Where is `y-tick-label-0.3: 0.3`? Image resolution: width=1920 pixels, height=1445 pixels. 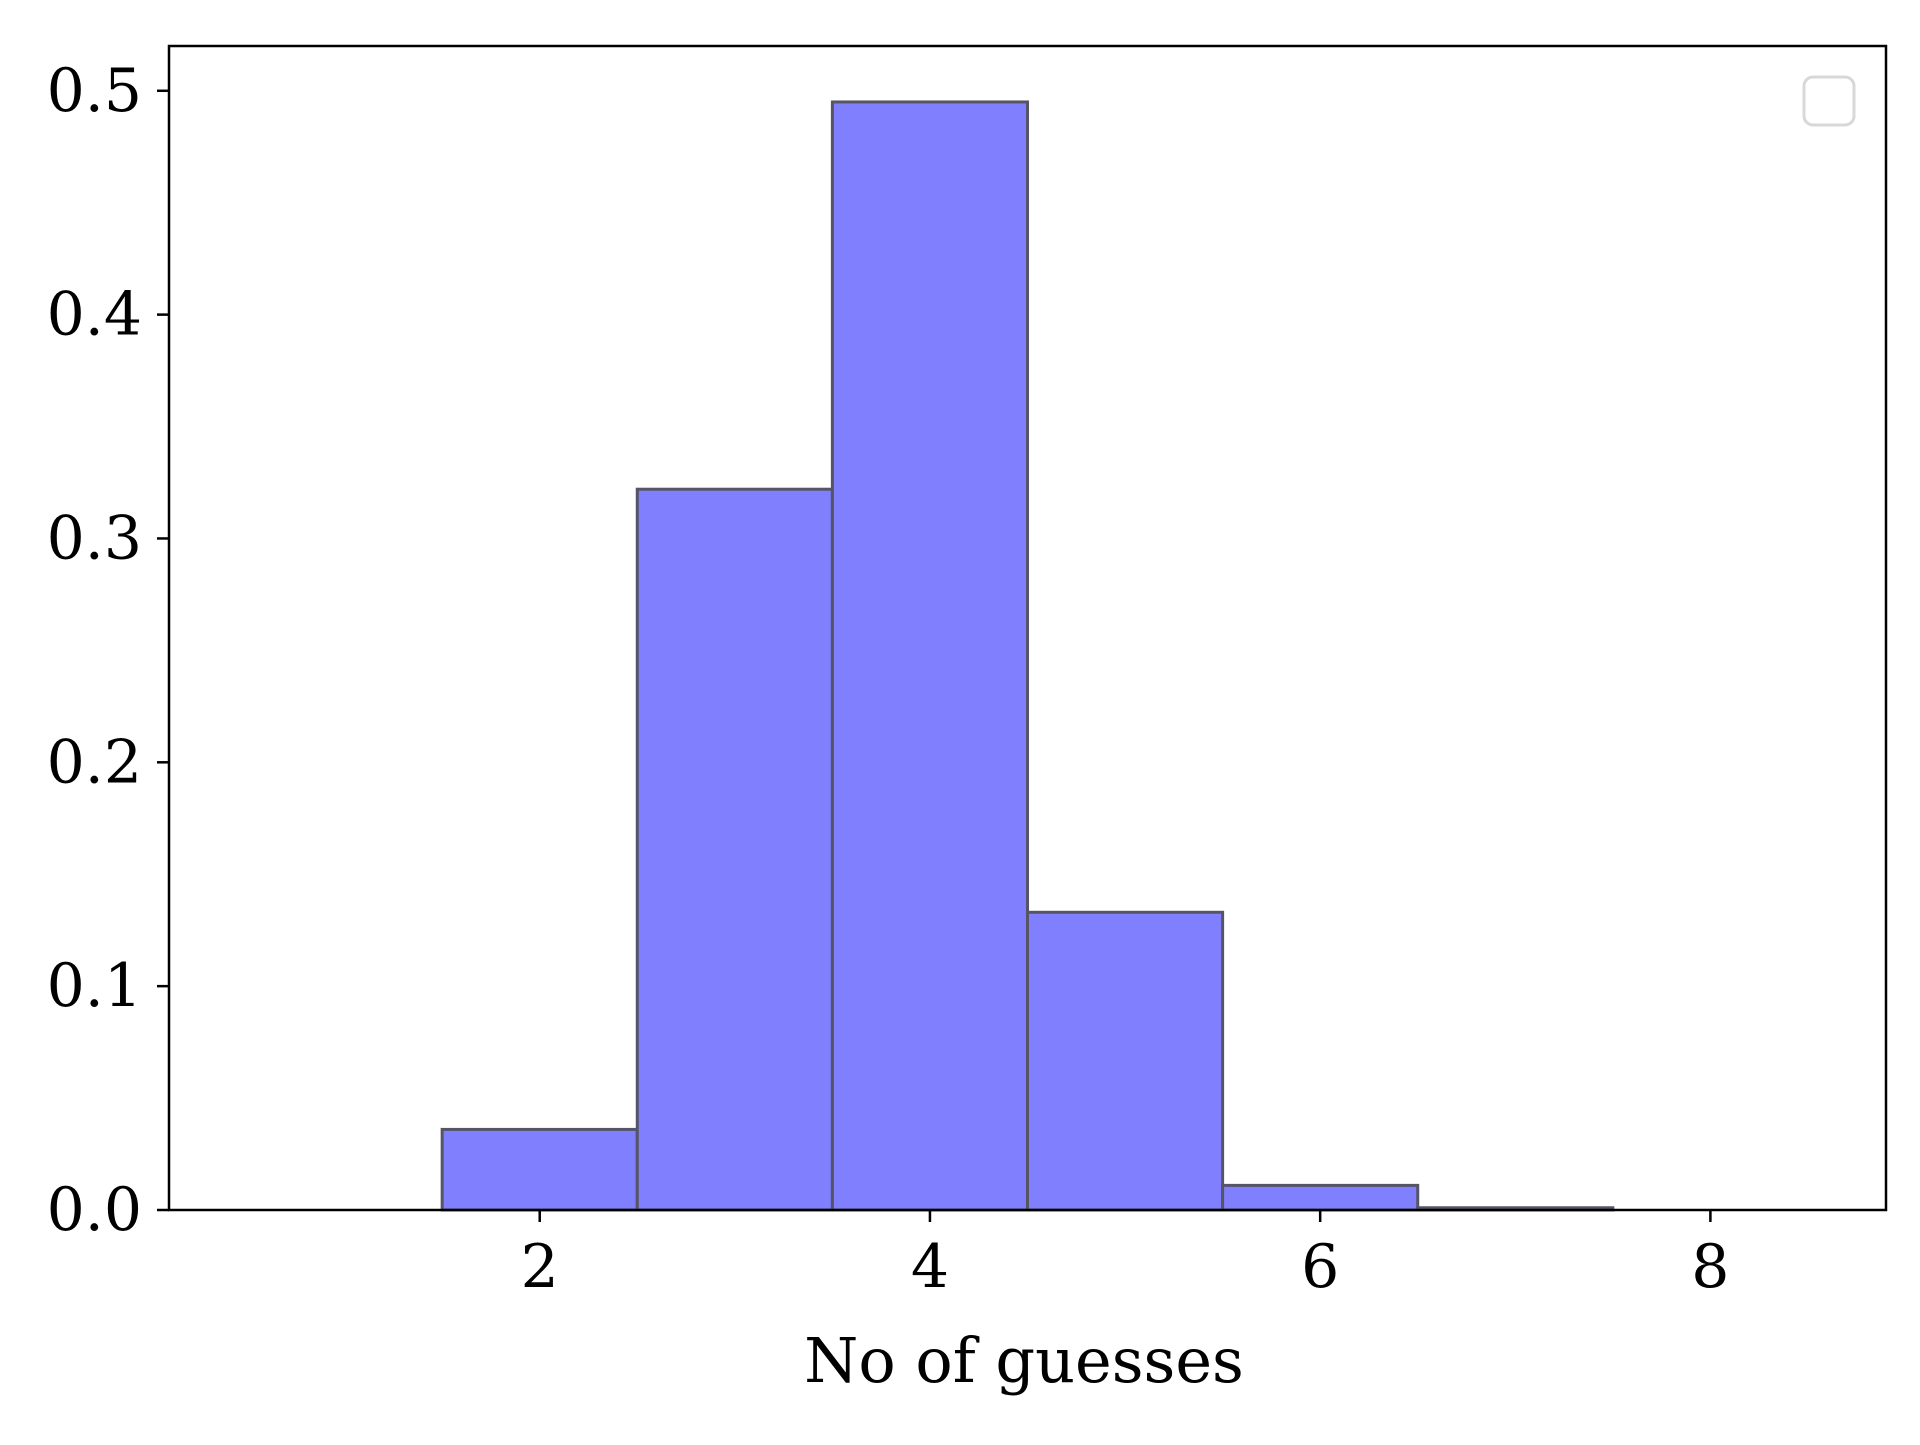
y-tick-label-0.3: 0.3 is located at coordinates (94, 538).